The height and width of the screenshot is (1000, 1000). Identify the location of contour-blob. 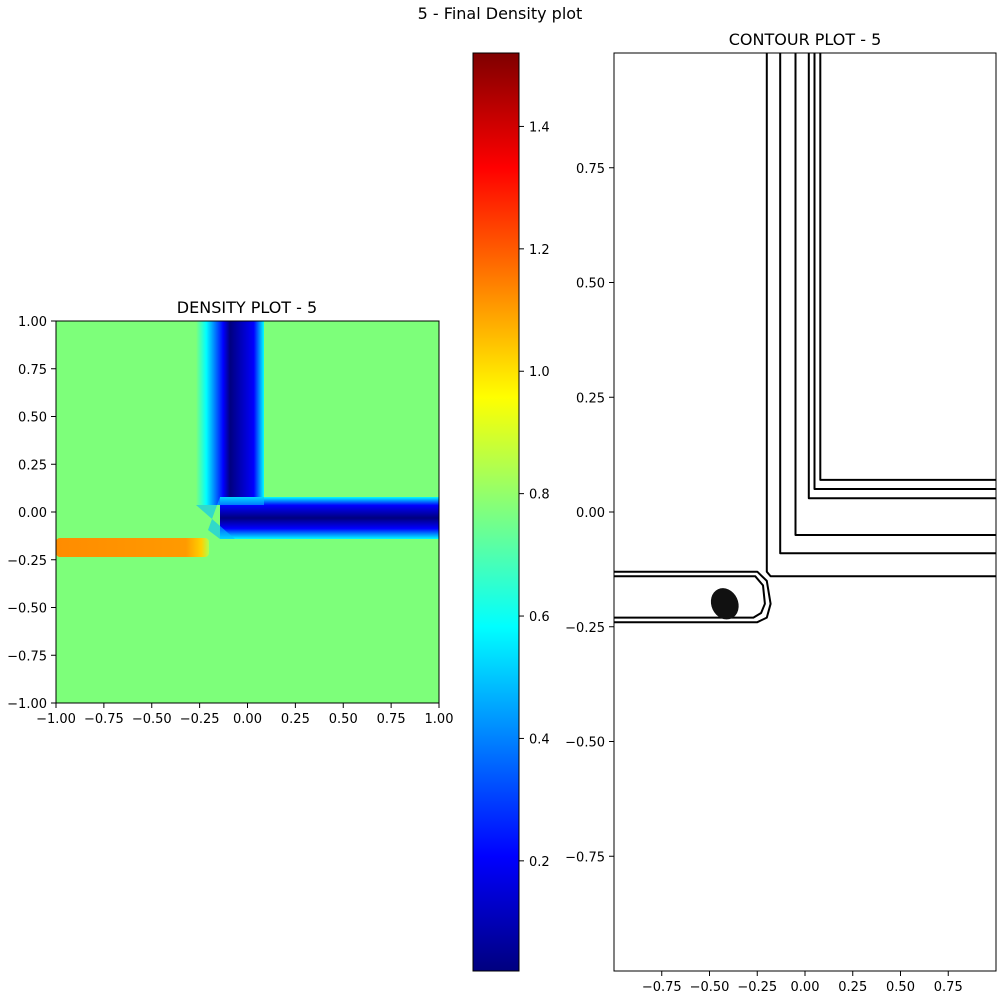
(724, 604).